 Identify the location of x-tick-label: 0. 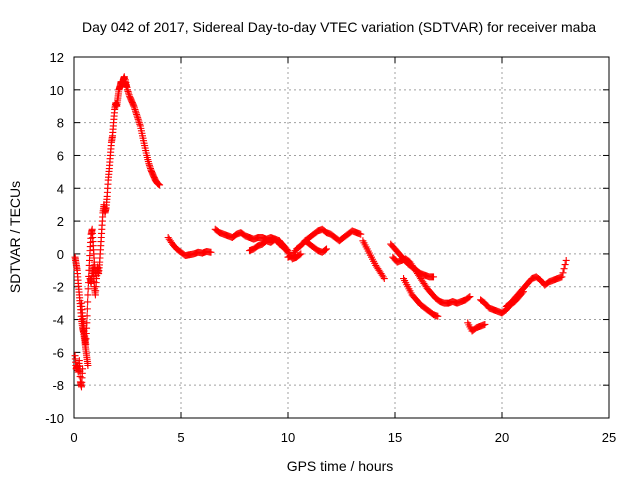
(73, 437).